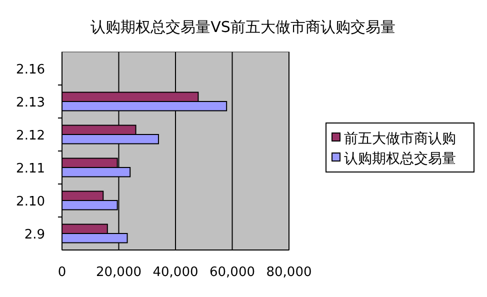  I want to click on y-tick-label: 2.13, so click(30, 103).